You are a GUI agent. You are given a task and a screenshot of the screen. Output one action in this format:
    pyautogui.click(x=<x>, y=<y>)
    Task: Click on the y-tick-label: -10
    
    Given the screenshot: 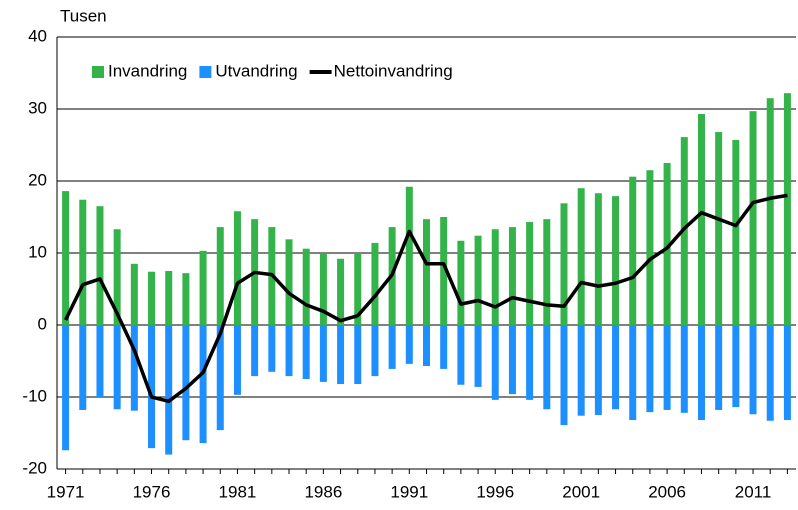 What is the action you would take?
    pyautogui.click(x=34, y=395)
    